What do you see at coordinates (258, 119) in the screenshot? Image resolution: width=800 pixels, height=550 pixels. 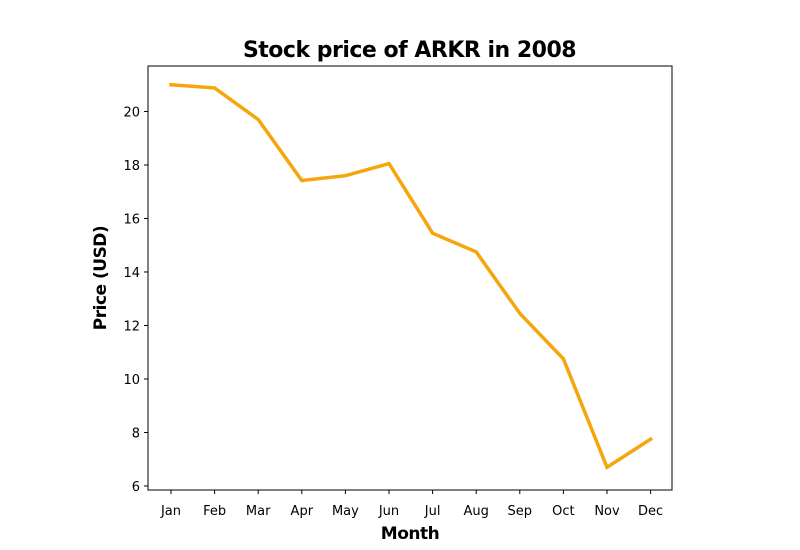 I see `data-point-mar` at bounding box center [258, 119].